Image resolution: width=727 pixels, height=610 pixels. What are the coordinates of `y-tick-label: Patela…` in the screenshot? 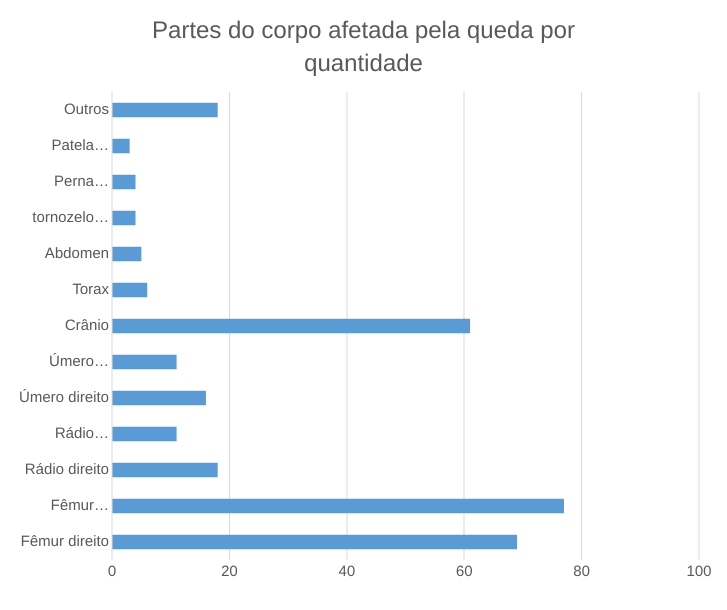 It's located at (80, 145).